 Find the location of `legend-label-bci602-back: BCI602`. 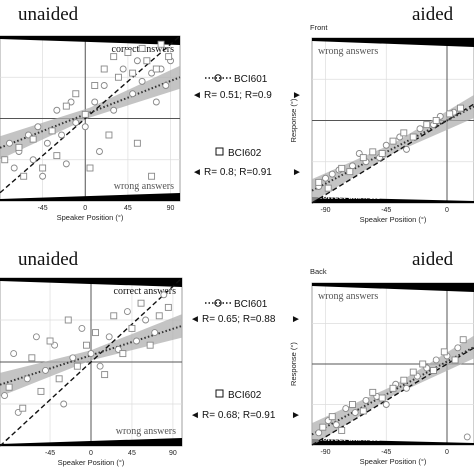

legend-label-bci602-back: BCI602 is located at coordinates (245, 395).